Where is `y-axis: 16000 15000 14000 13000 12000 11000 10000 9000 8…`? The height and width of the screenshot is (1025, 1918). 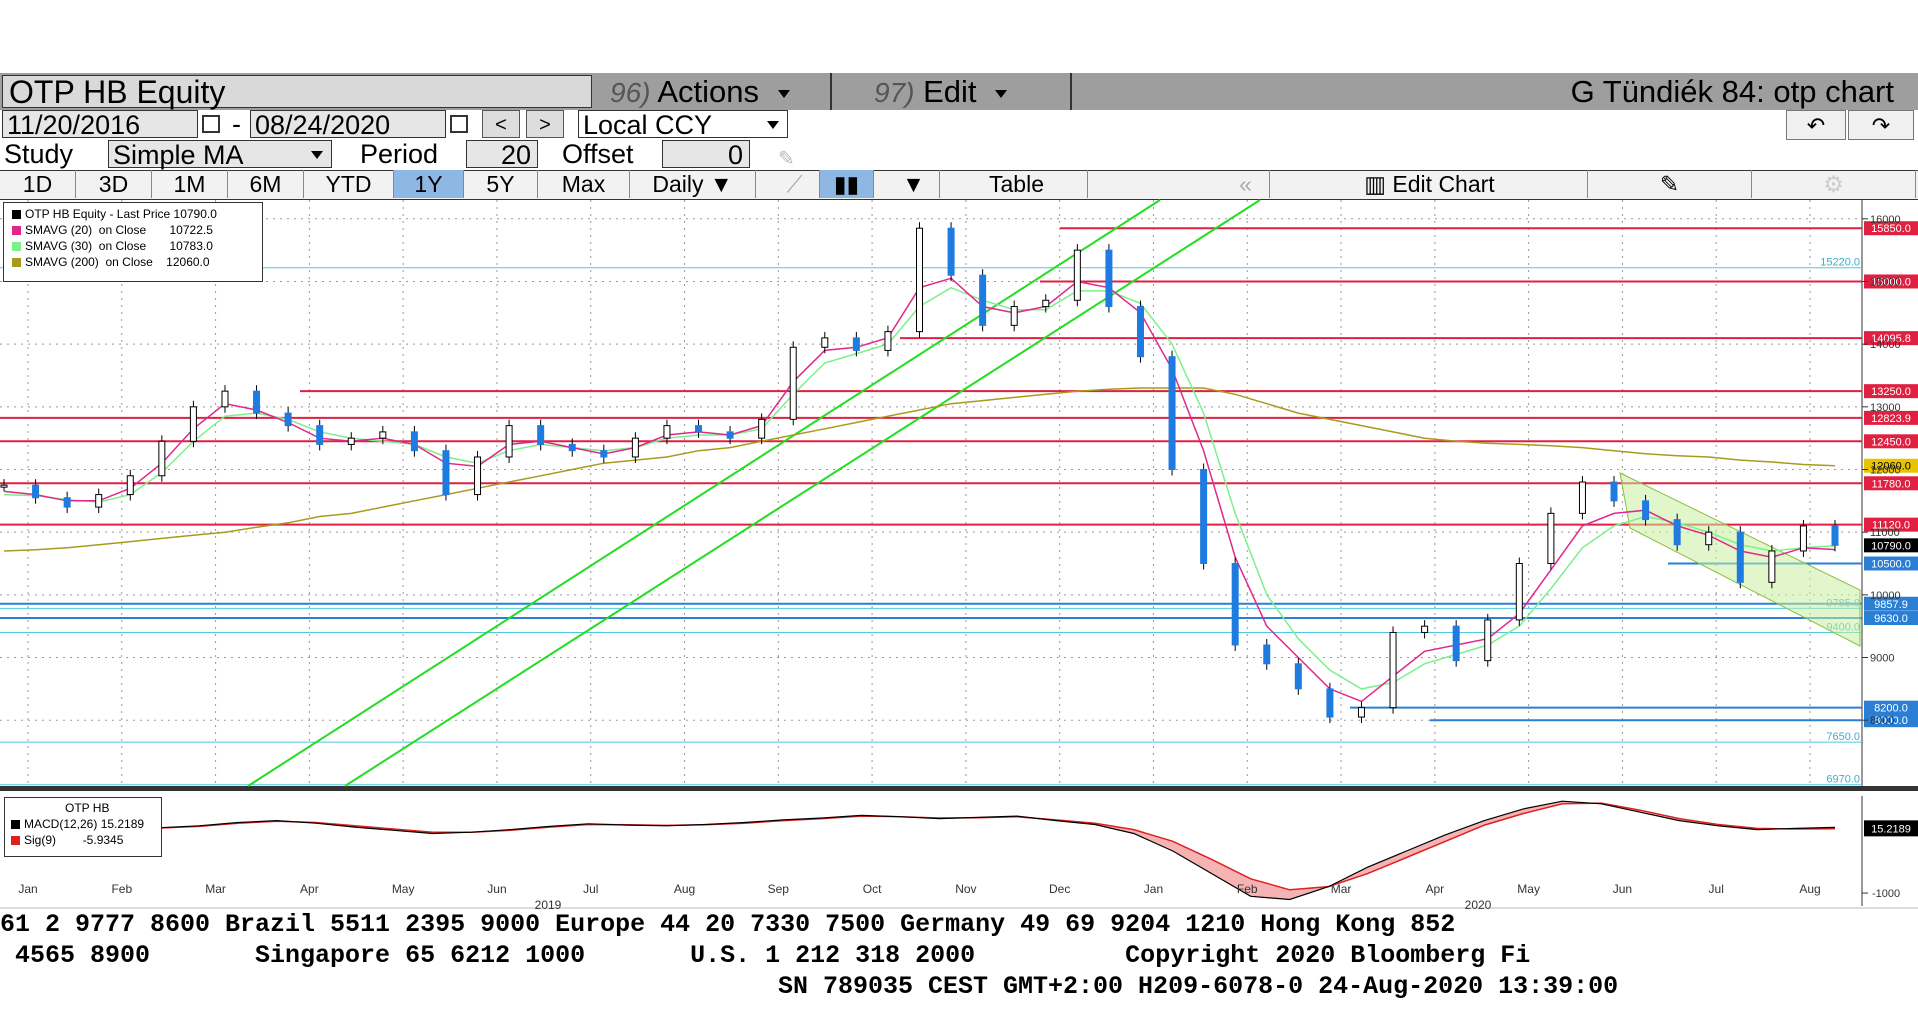 y-axis: 16000 15000 14000 13000 12000 11000 10000 9000 8… is located at coordinates (1881, 470).